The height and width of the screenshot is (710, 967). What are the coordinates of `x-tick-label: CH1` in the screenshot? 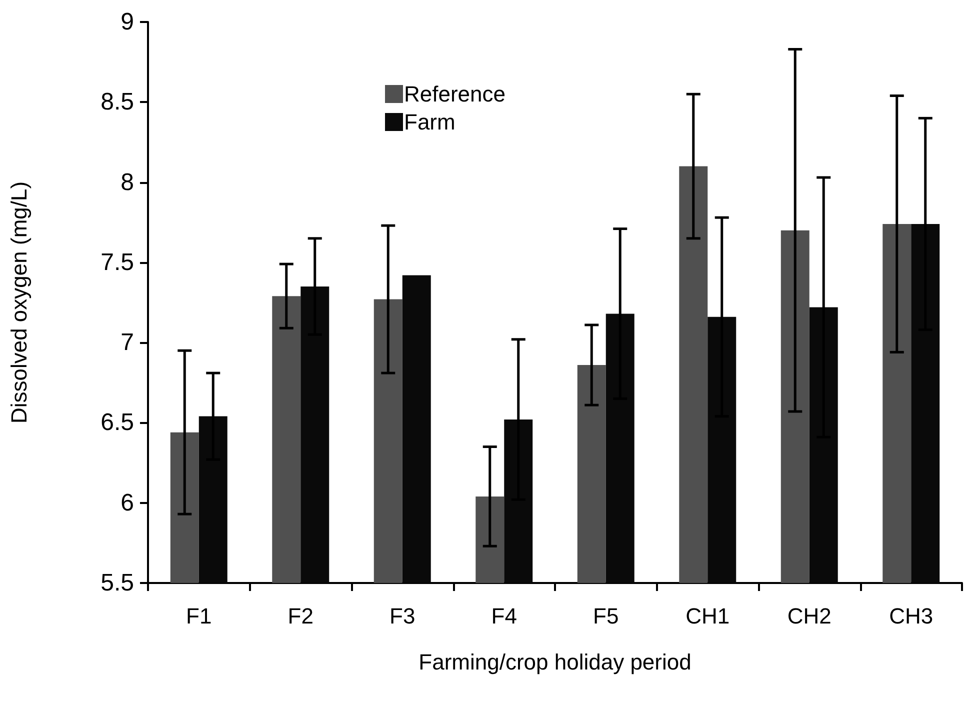 It's located at (708, 616).